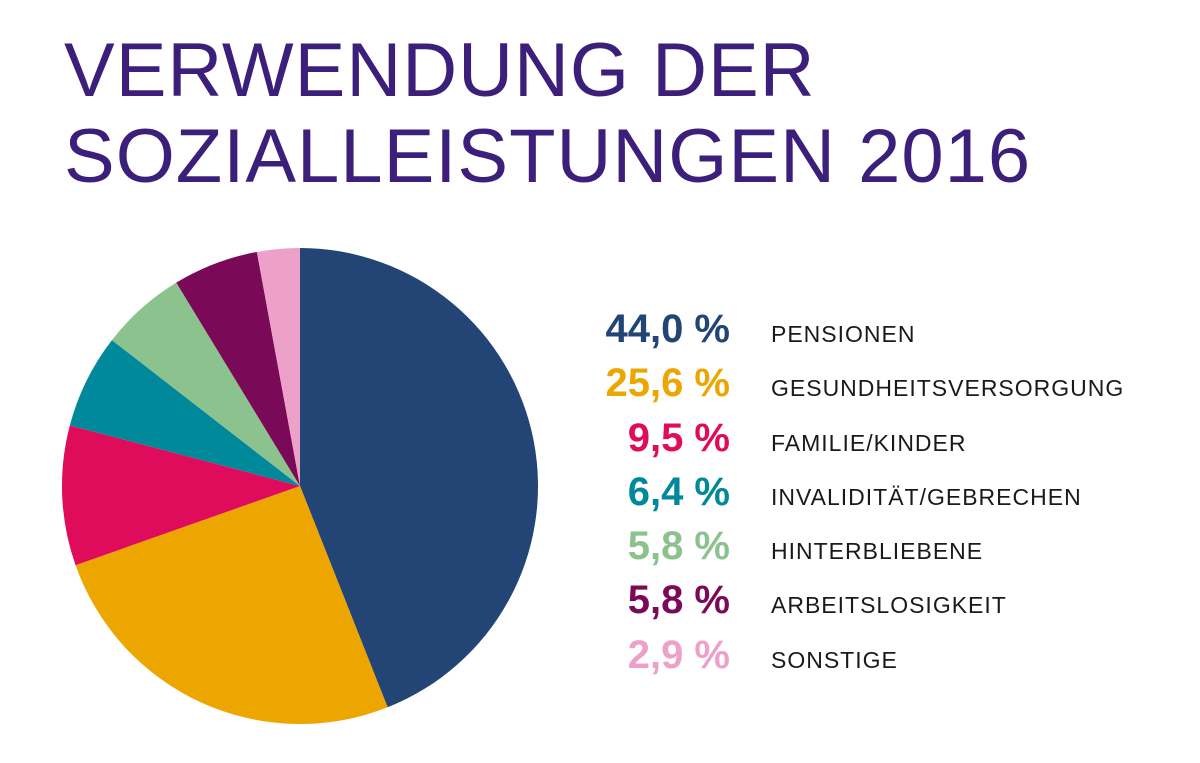 The image size is (1200, 763). I want to click on legend-value: 44,0 %, so click(667, 329).